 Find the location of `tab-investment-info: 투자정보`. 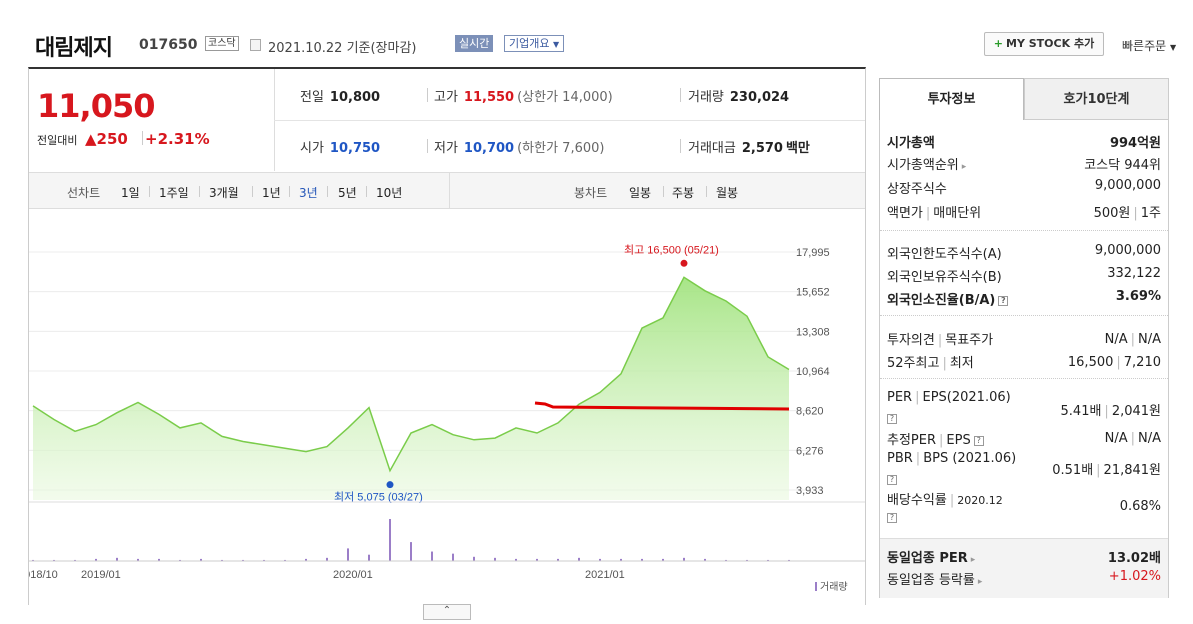

tab-investment-info: 투자정보 is located at coordinates (951, 99).